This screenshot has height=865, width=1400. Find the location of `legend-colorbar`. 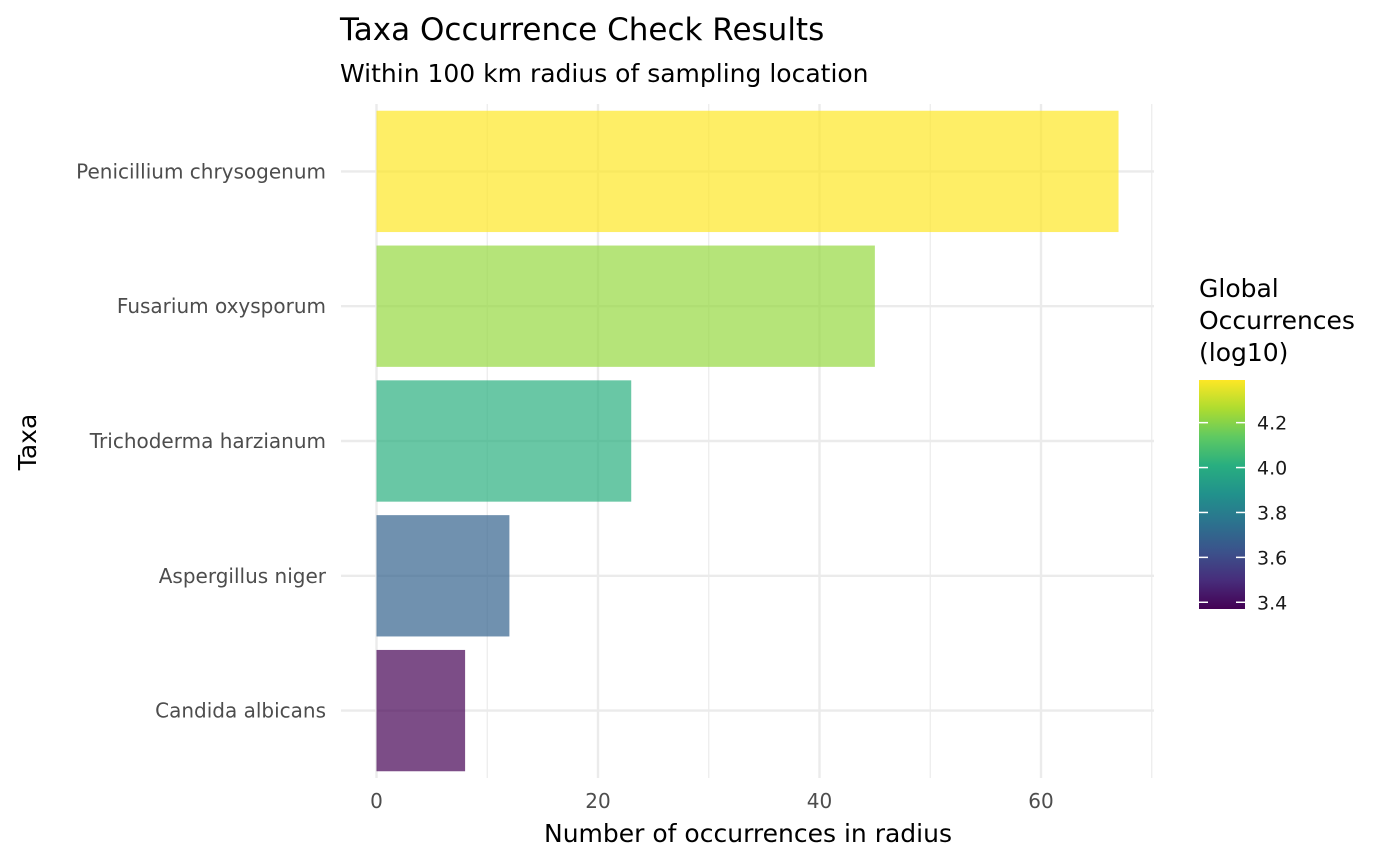

legend-colorbar is located at coordinates (1222, 494).